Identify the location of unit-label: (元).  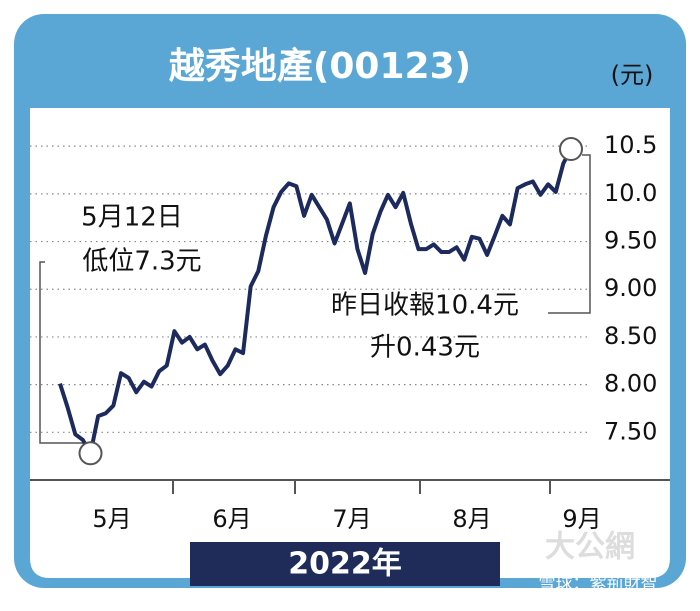
(632, 75).